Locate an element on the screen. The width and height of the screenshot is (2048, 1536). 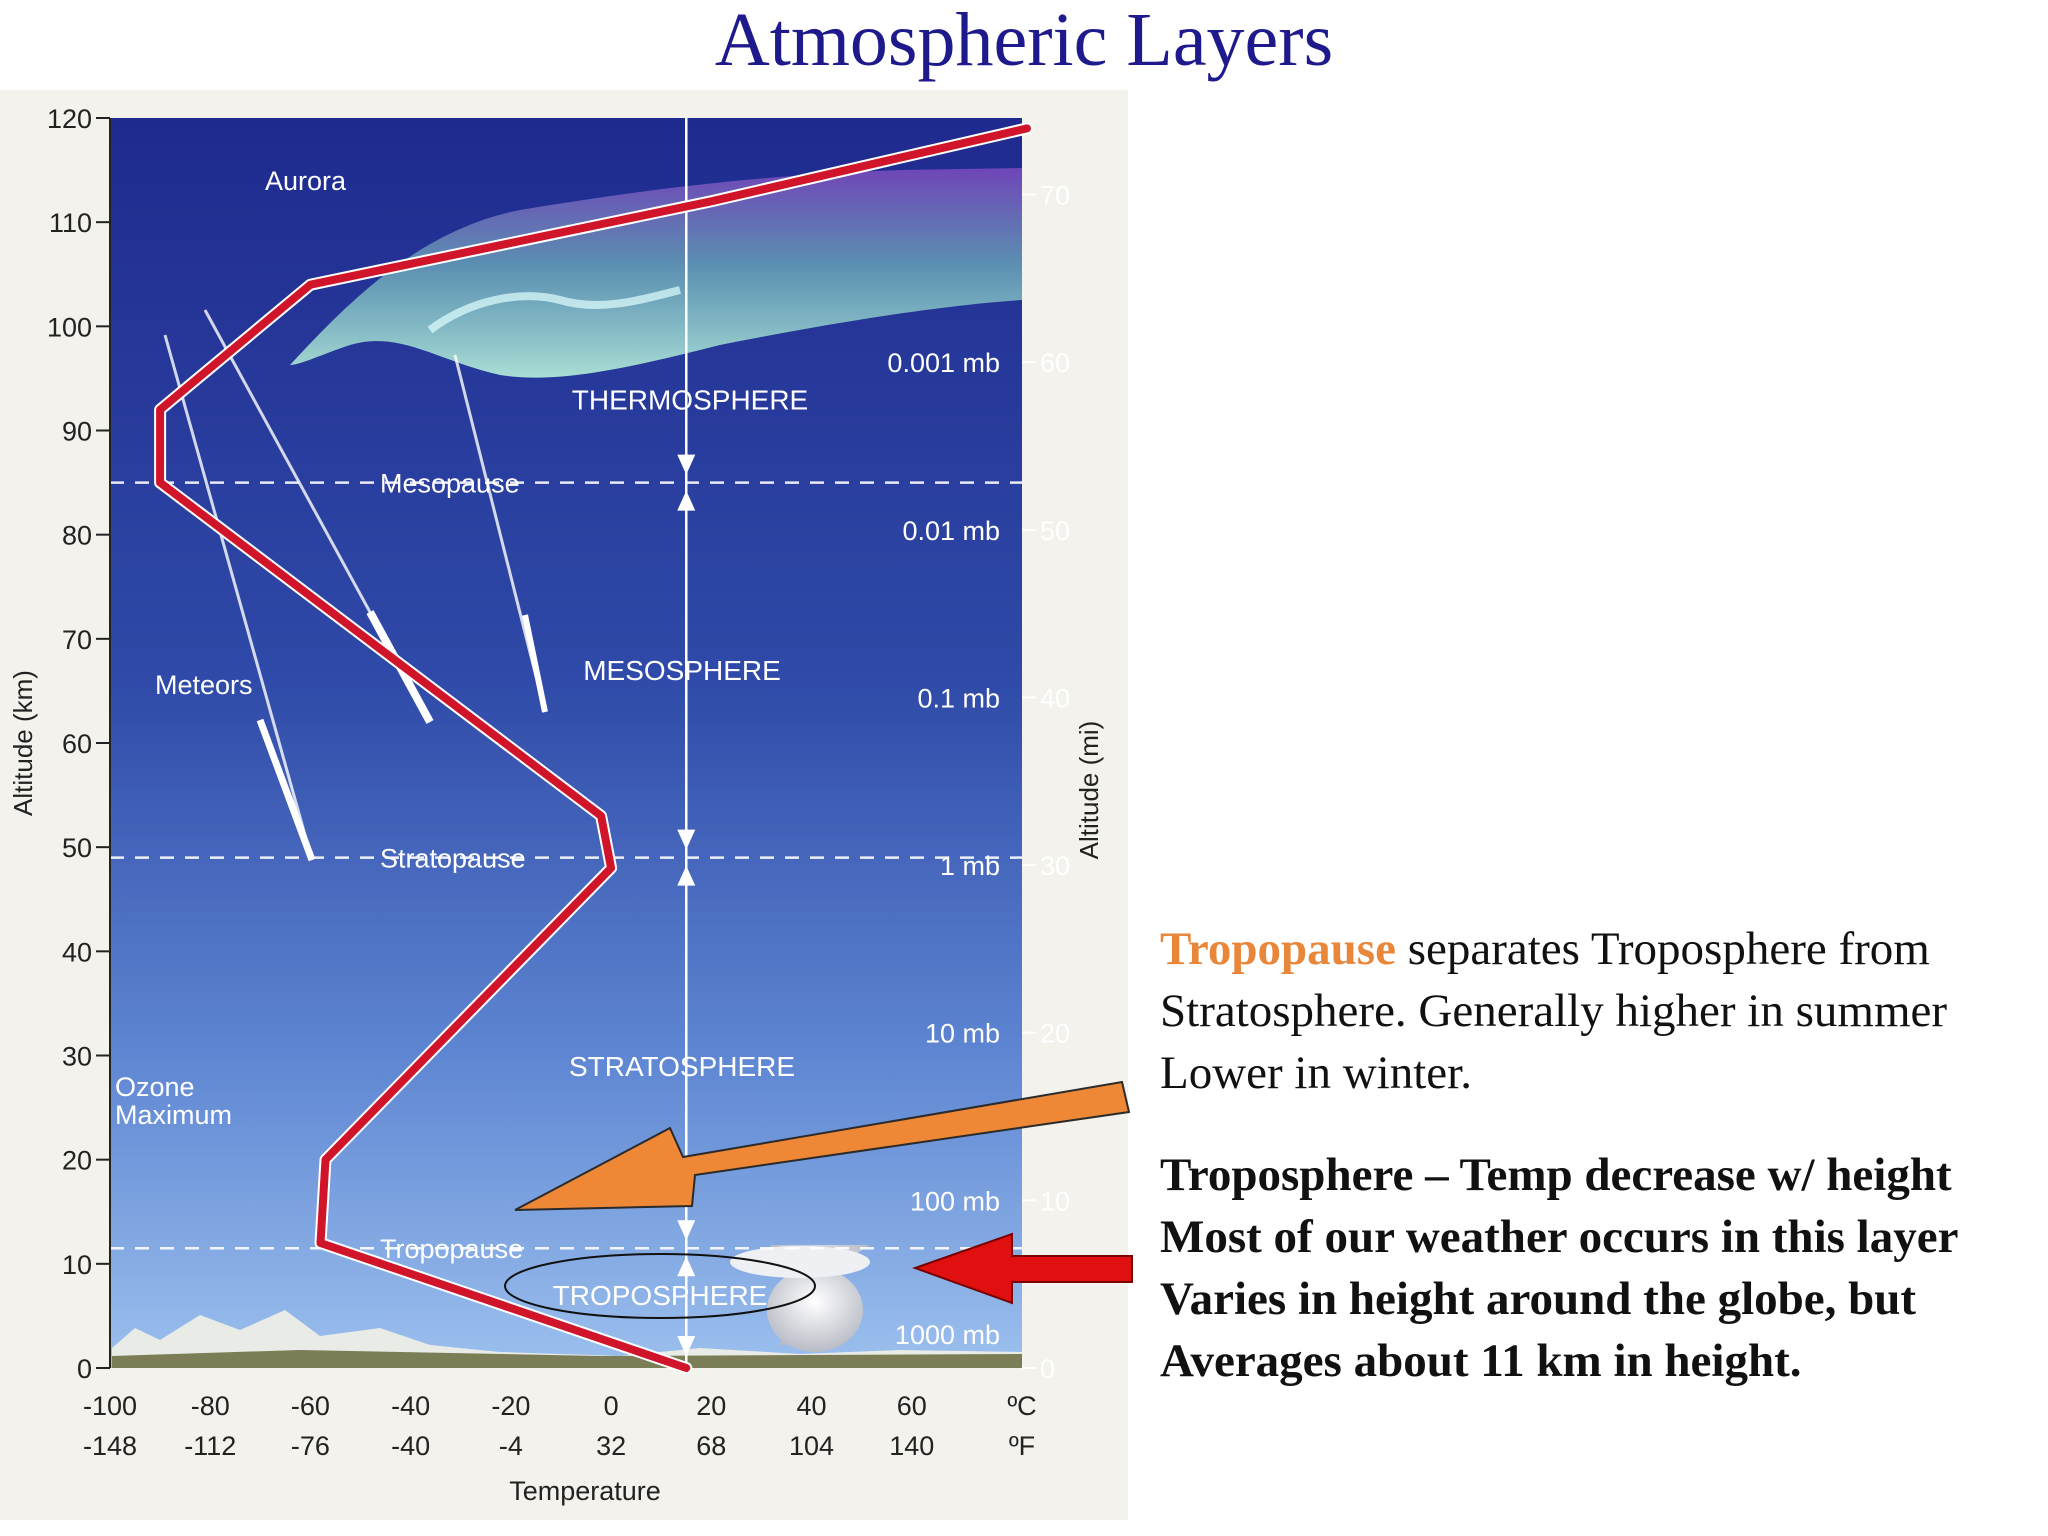
celsius-tick-label: 0 is located at coordinates (611, 1406).